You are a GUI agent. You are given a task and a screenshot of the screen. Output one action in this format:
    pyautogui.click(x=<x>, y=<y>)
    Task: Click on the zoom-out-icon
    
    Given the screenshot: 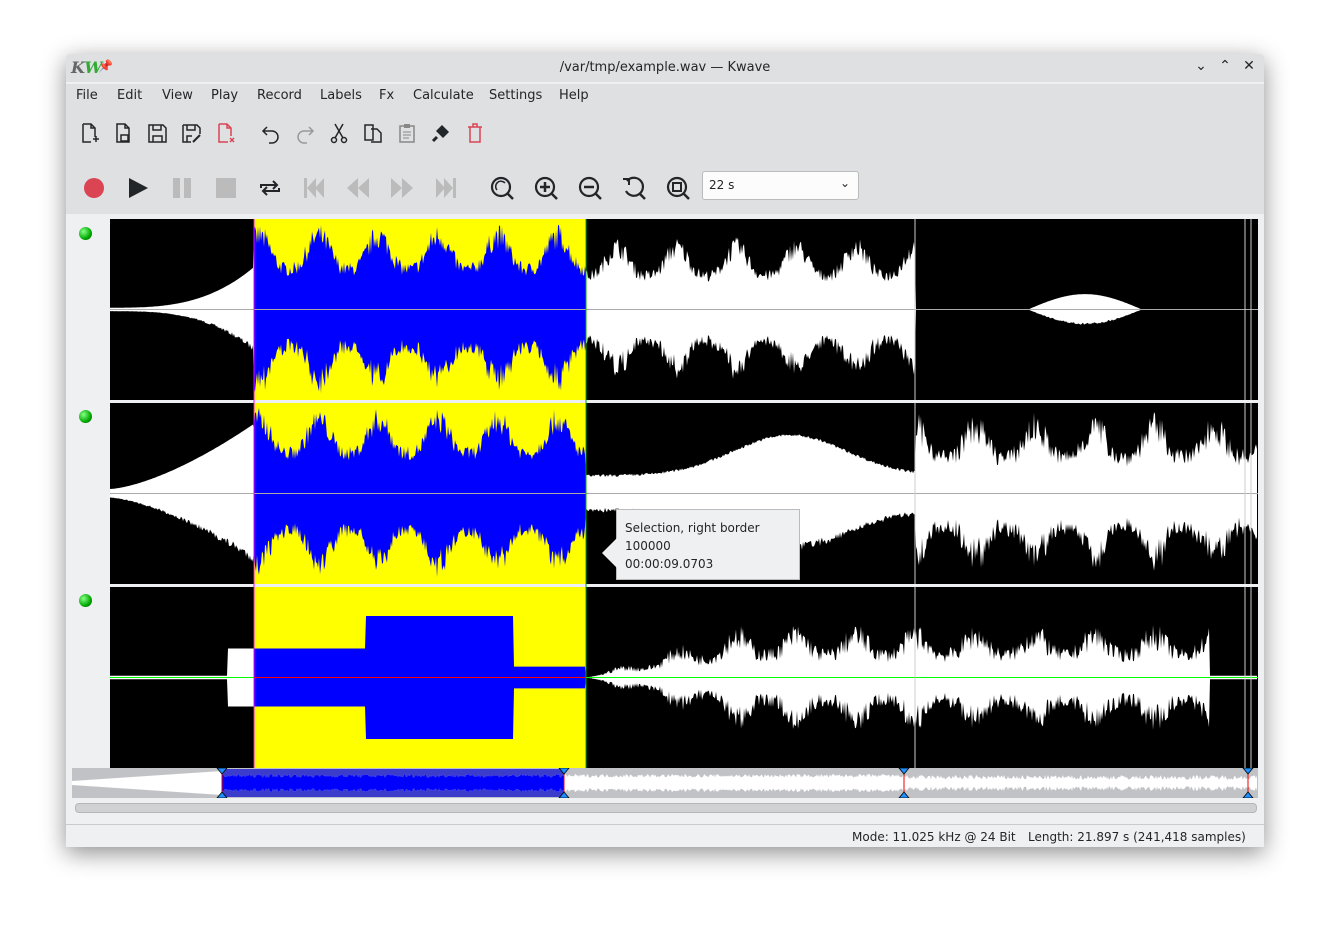 What is the action you would take?
    pyautogui.click(x=590, y=188)
    